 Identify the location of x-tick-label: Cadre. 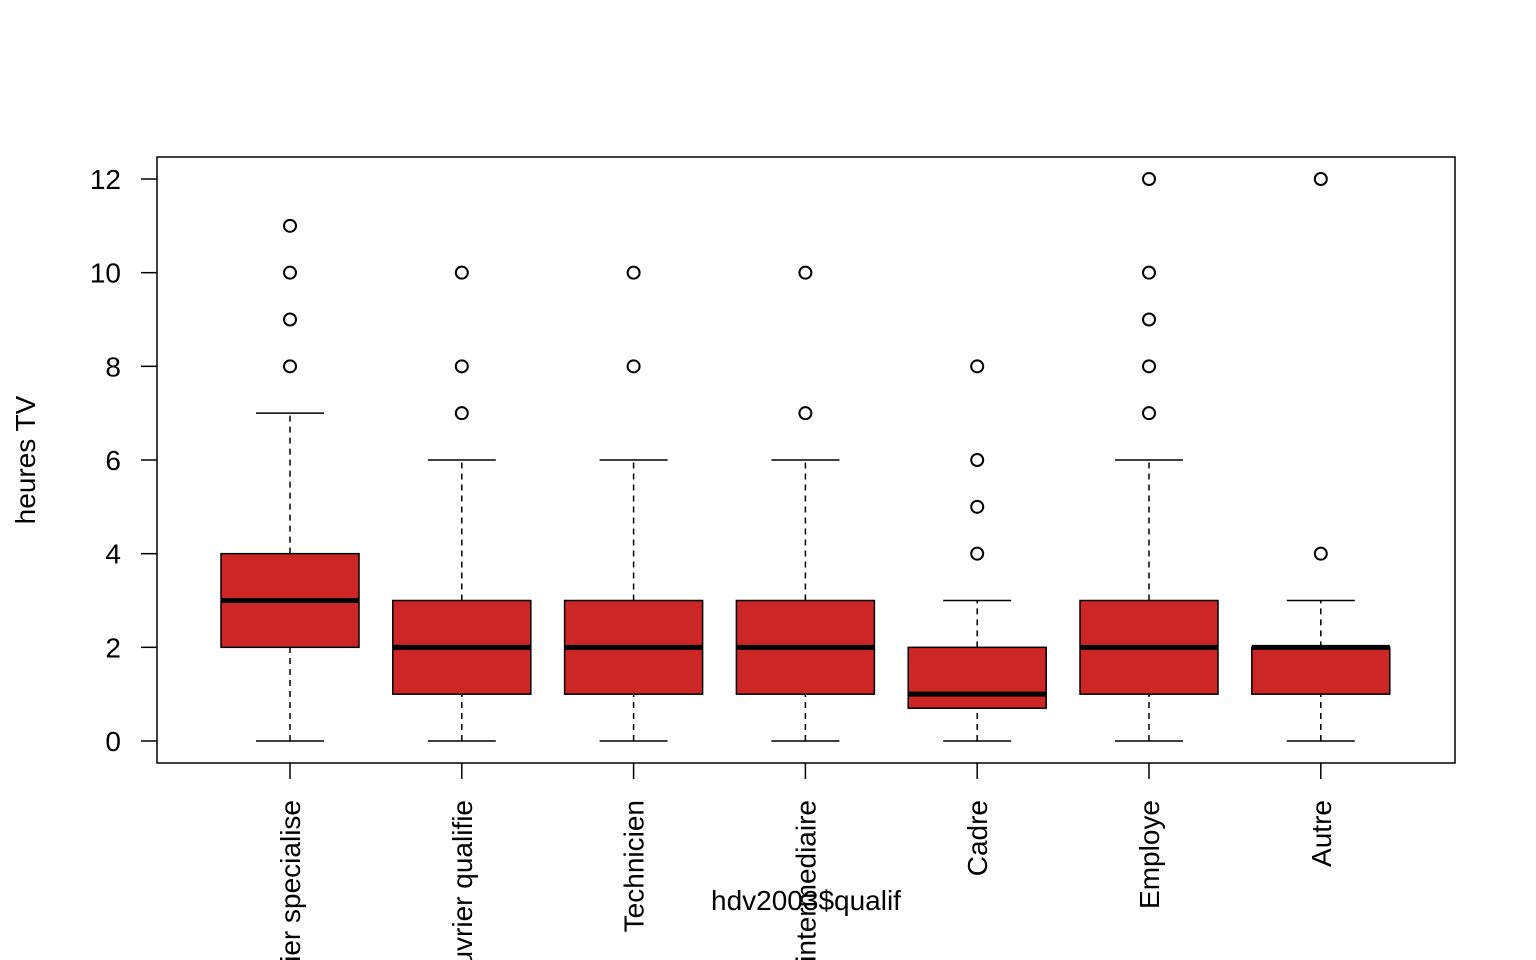
(977, 838).